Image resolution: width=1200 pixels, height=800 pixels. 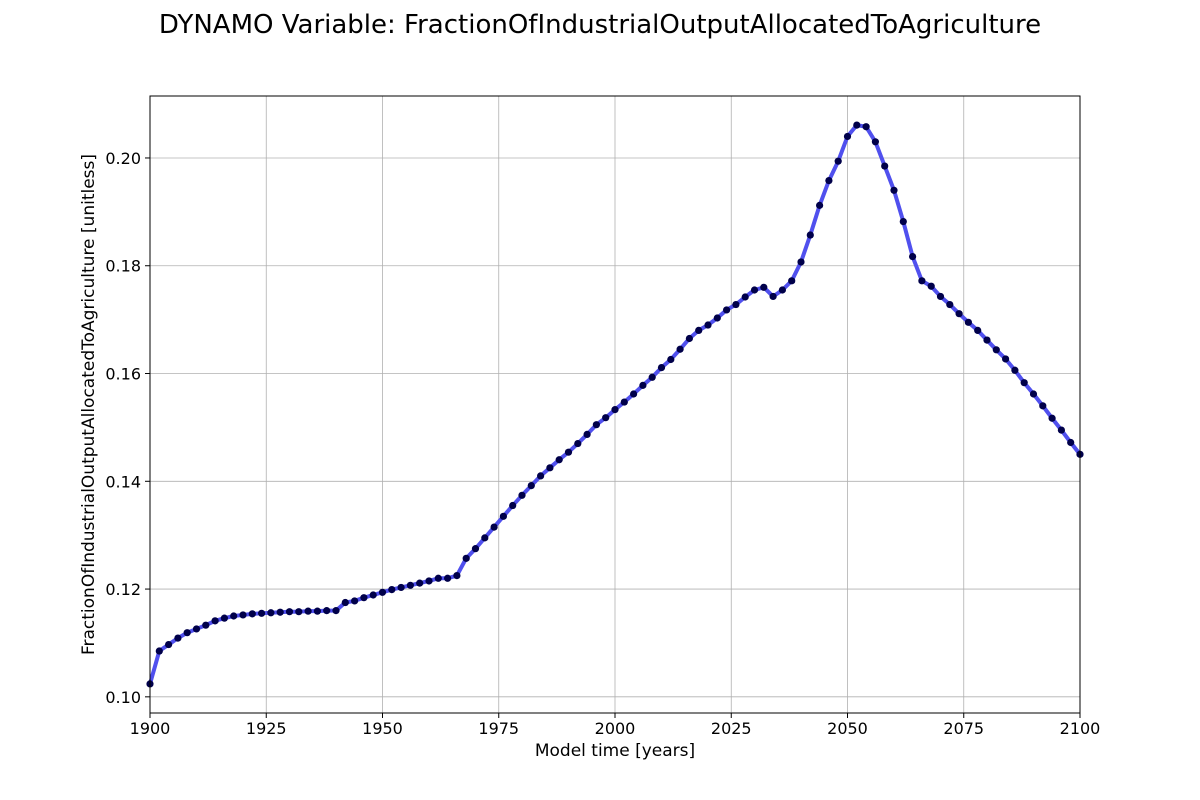 I want to click on x-tick-label: 1900, so click(x=150, y=728).